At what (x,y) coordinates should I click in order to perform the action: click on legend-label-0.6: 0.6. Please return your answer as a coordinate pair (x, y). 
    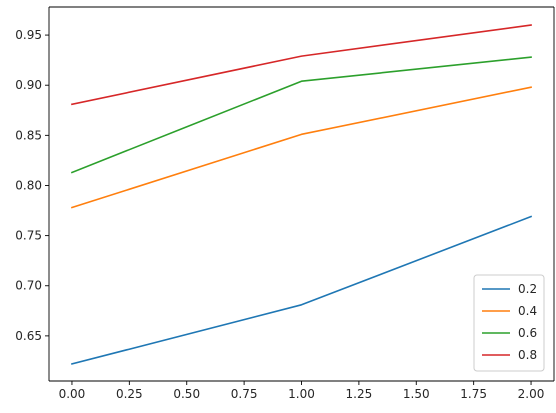
    Looking at the image, I should click on (527, 333).